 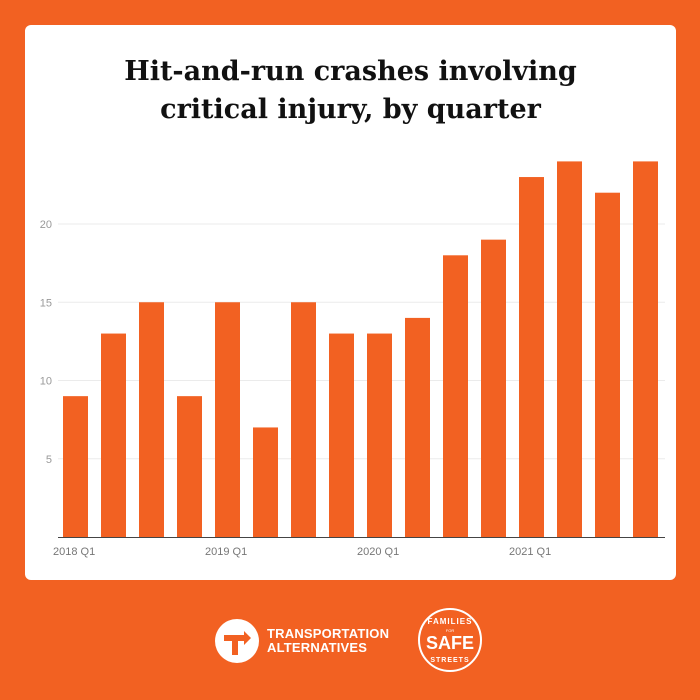 What do you see at coordinates (350, 109) in the screenshot?
I see `title-line-2: critical injury, by quarter` at bounding box center [350, 109].